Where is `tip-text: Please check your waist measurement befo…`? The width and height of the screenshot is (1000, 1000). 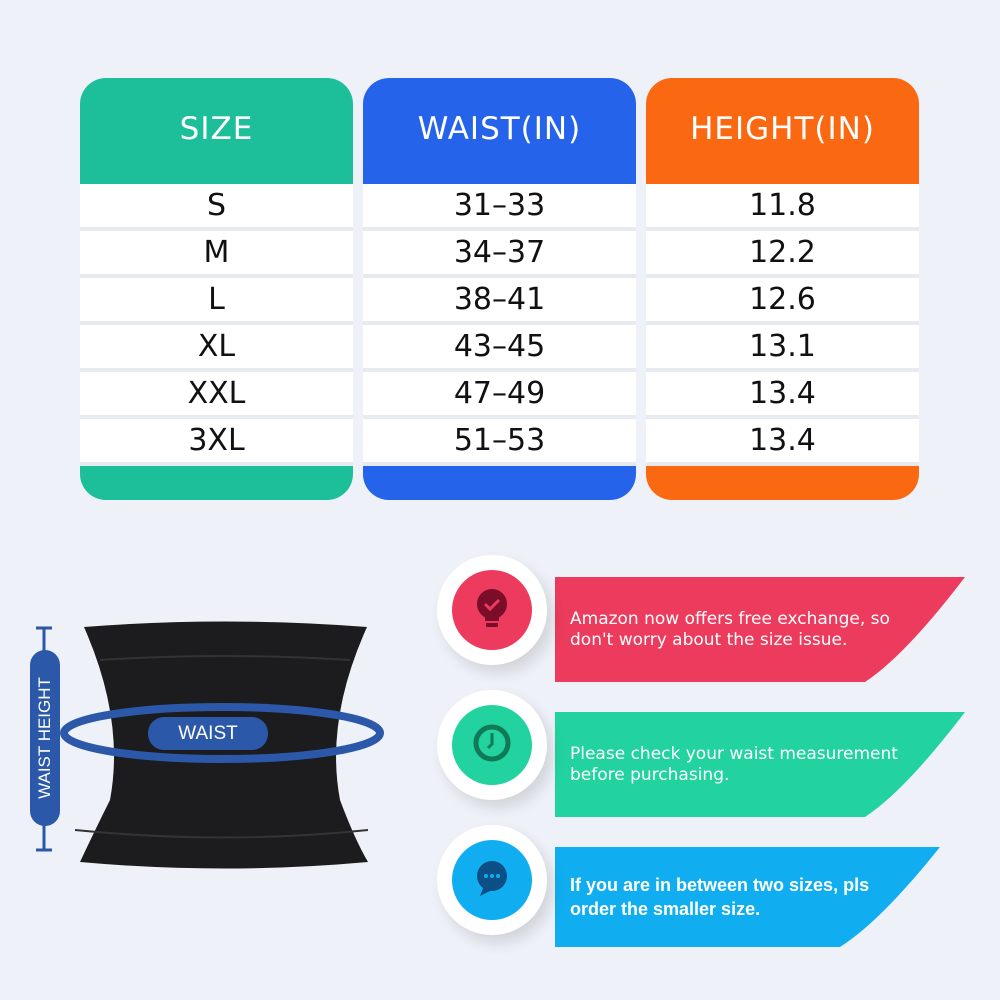 tip-text: Please check your waist measurement befo… is located at coordinates (734, 764).